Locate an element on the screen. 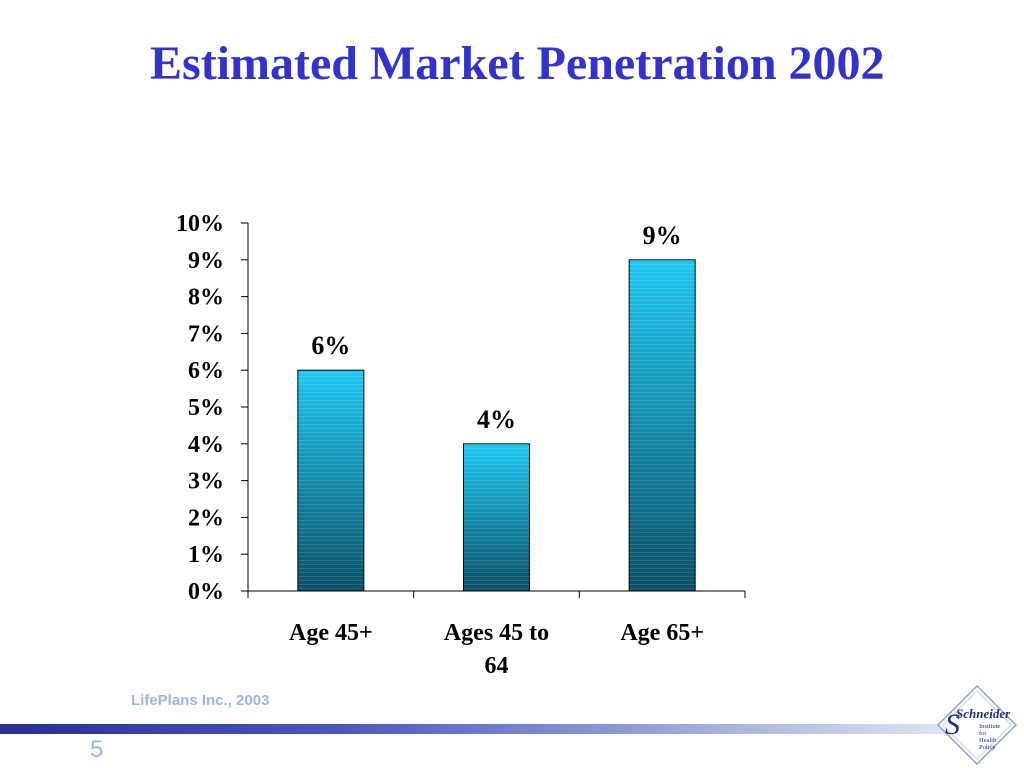 The image size is (1024, 768). category-label: Ages 45 to is located at coordinates (496, 633).